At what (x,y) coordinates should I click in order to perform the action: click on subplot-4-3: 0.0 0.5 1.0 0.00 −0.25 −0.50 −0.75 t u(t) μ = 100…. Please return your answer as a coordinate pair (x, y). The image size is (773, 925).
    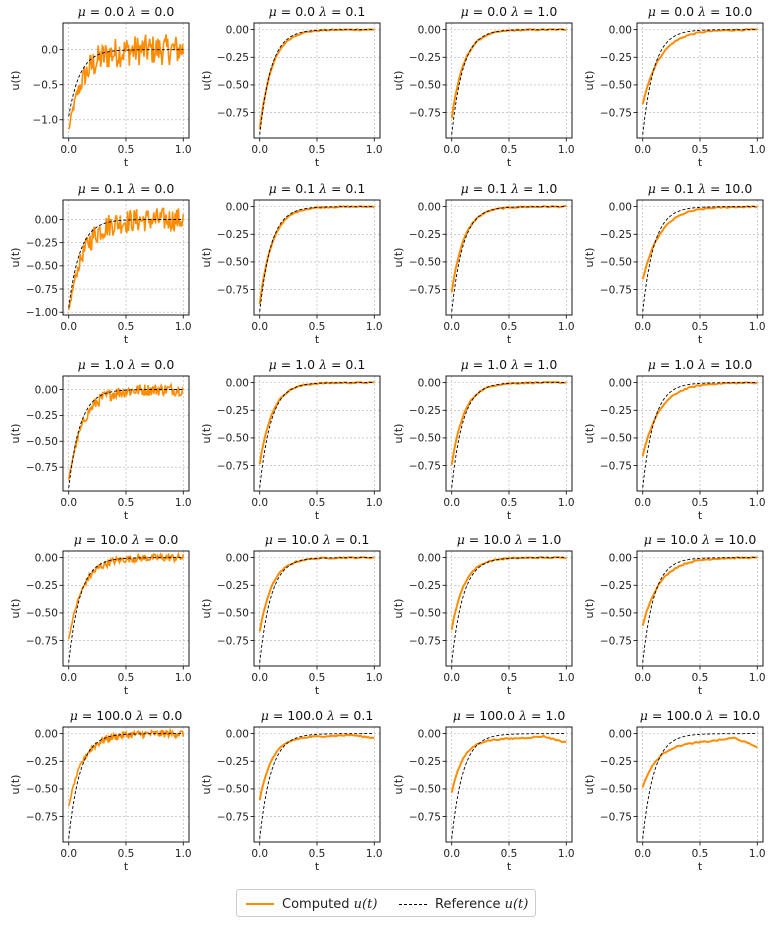
    Looking at the image, I should click on (674, 790).